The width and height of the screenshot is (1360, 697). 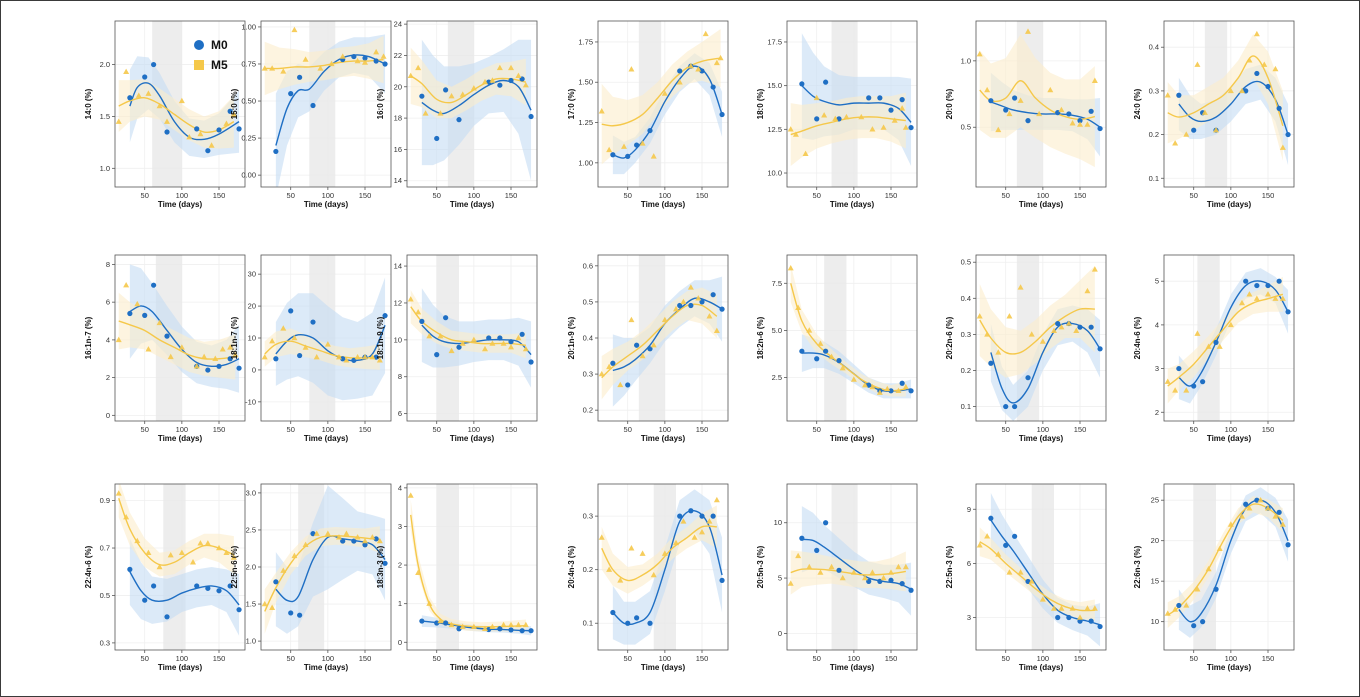 I want to click on y-tick-label: 1.75, so click(x=585, y=41).